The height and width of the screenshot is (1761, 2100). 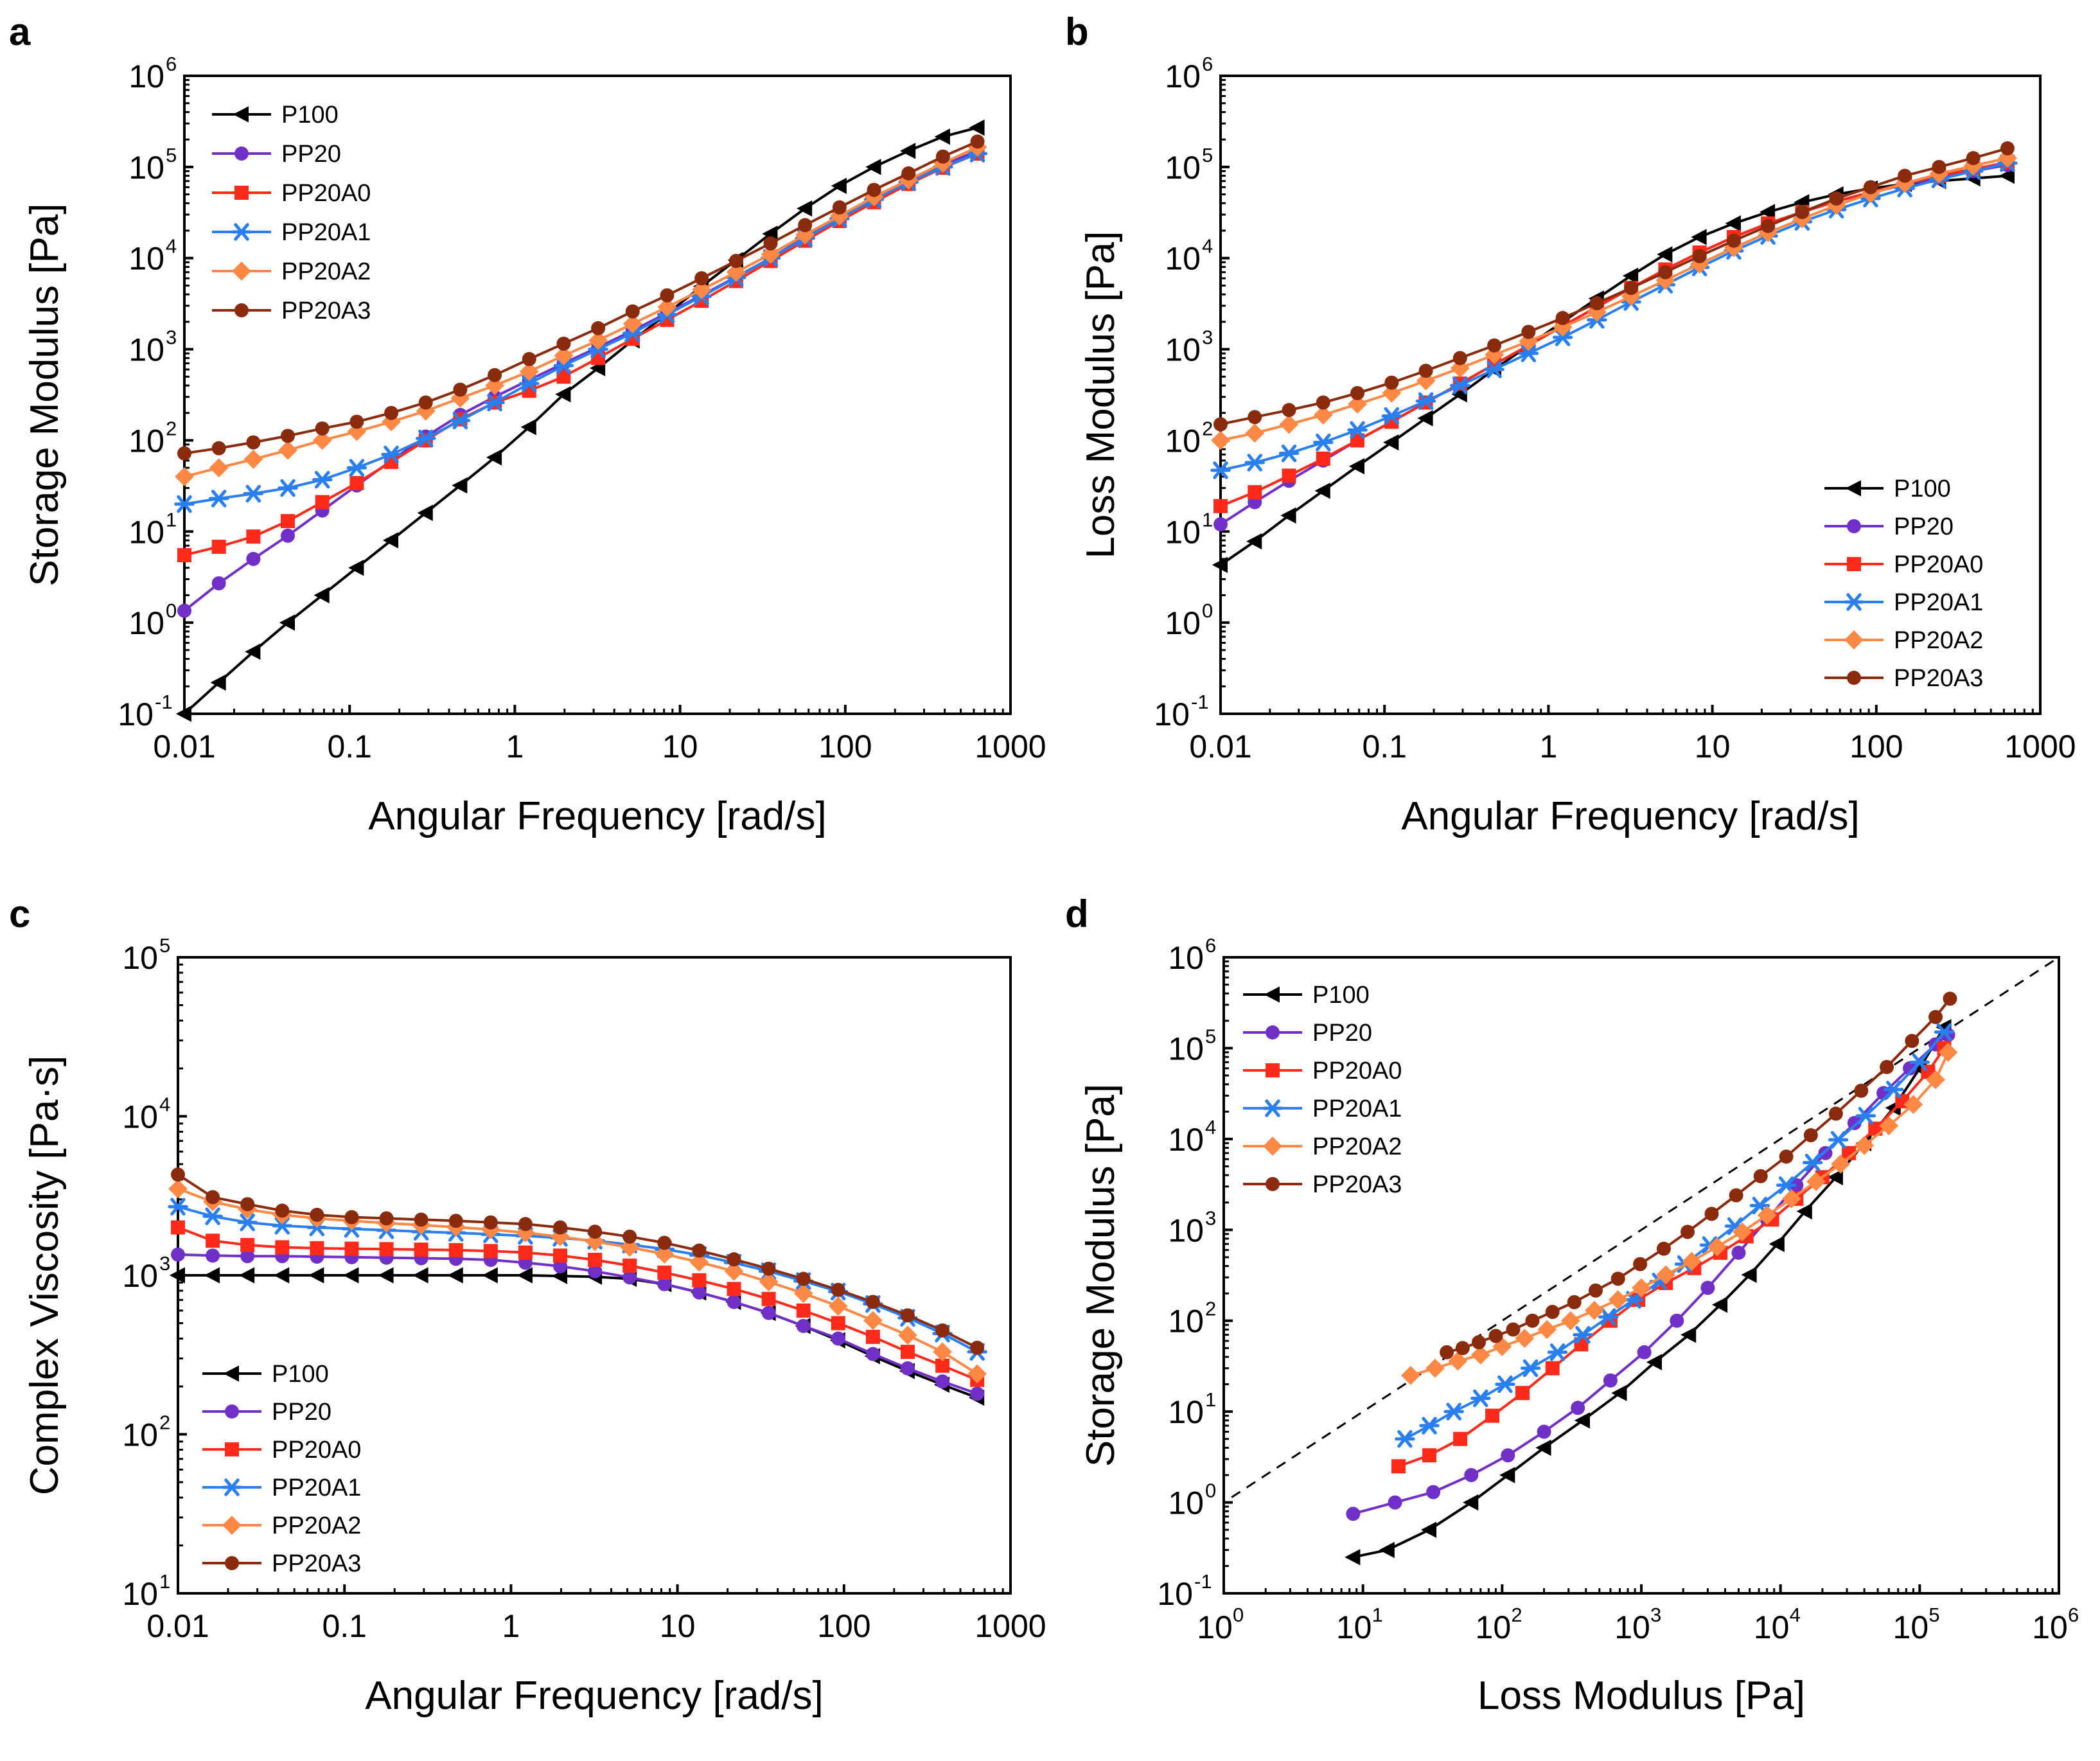 What do you see at coordinates (171, 519) in the screenshot?
I see `y-tick-exponent: 1` at bounding box center [171, 519].